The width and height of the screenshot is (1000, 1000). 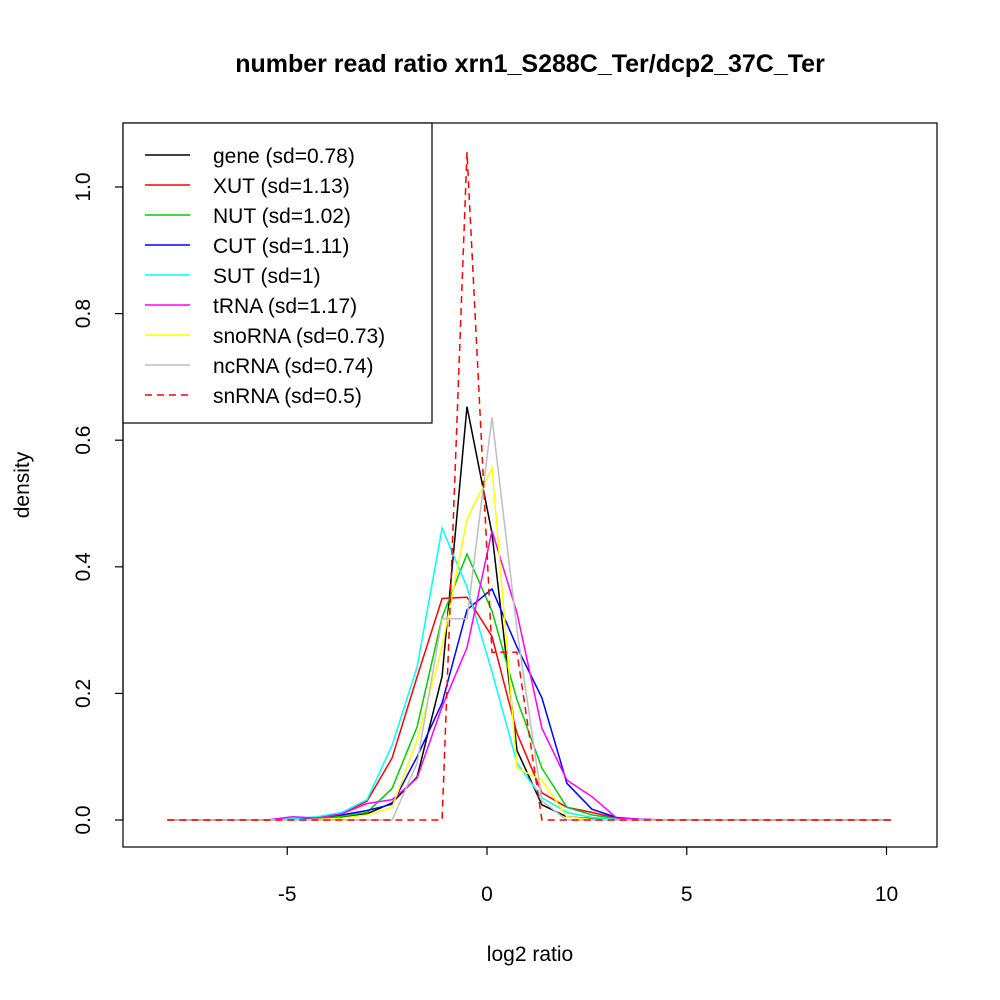 I want to click on legend-label: snRNA (sd=0.5), so click(x=287, y=396).